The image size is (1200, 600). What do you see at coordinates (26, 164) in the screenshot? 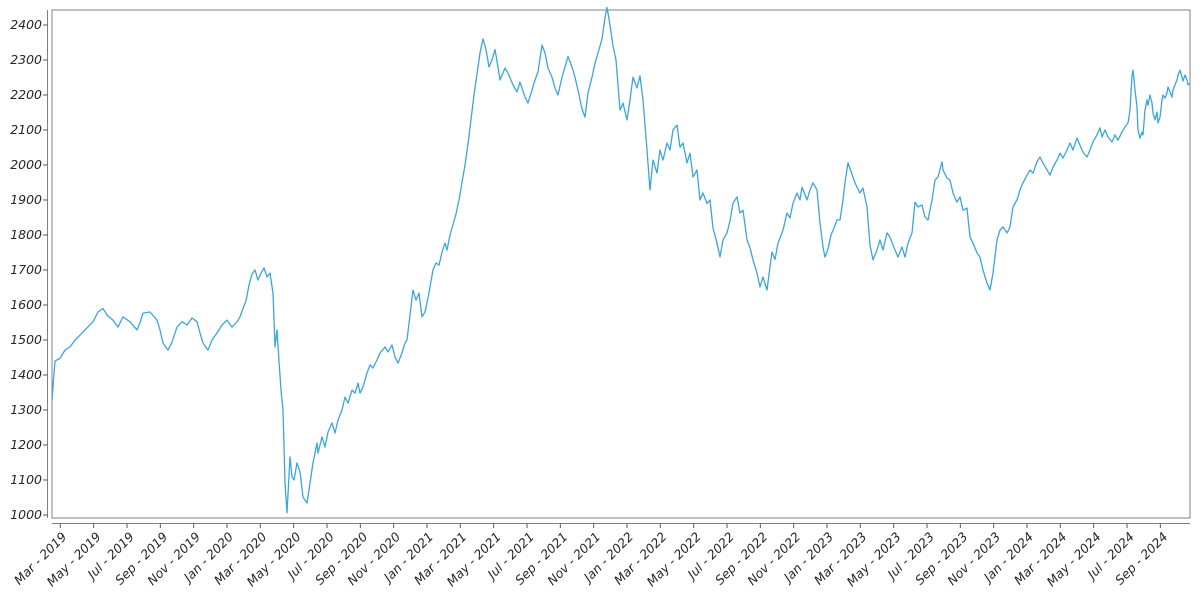
I see `y-tick-label: 2000` at bounding box center [26, 164].